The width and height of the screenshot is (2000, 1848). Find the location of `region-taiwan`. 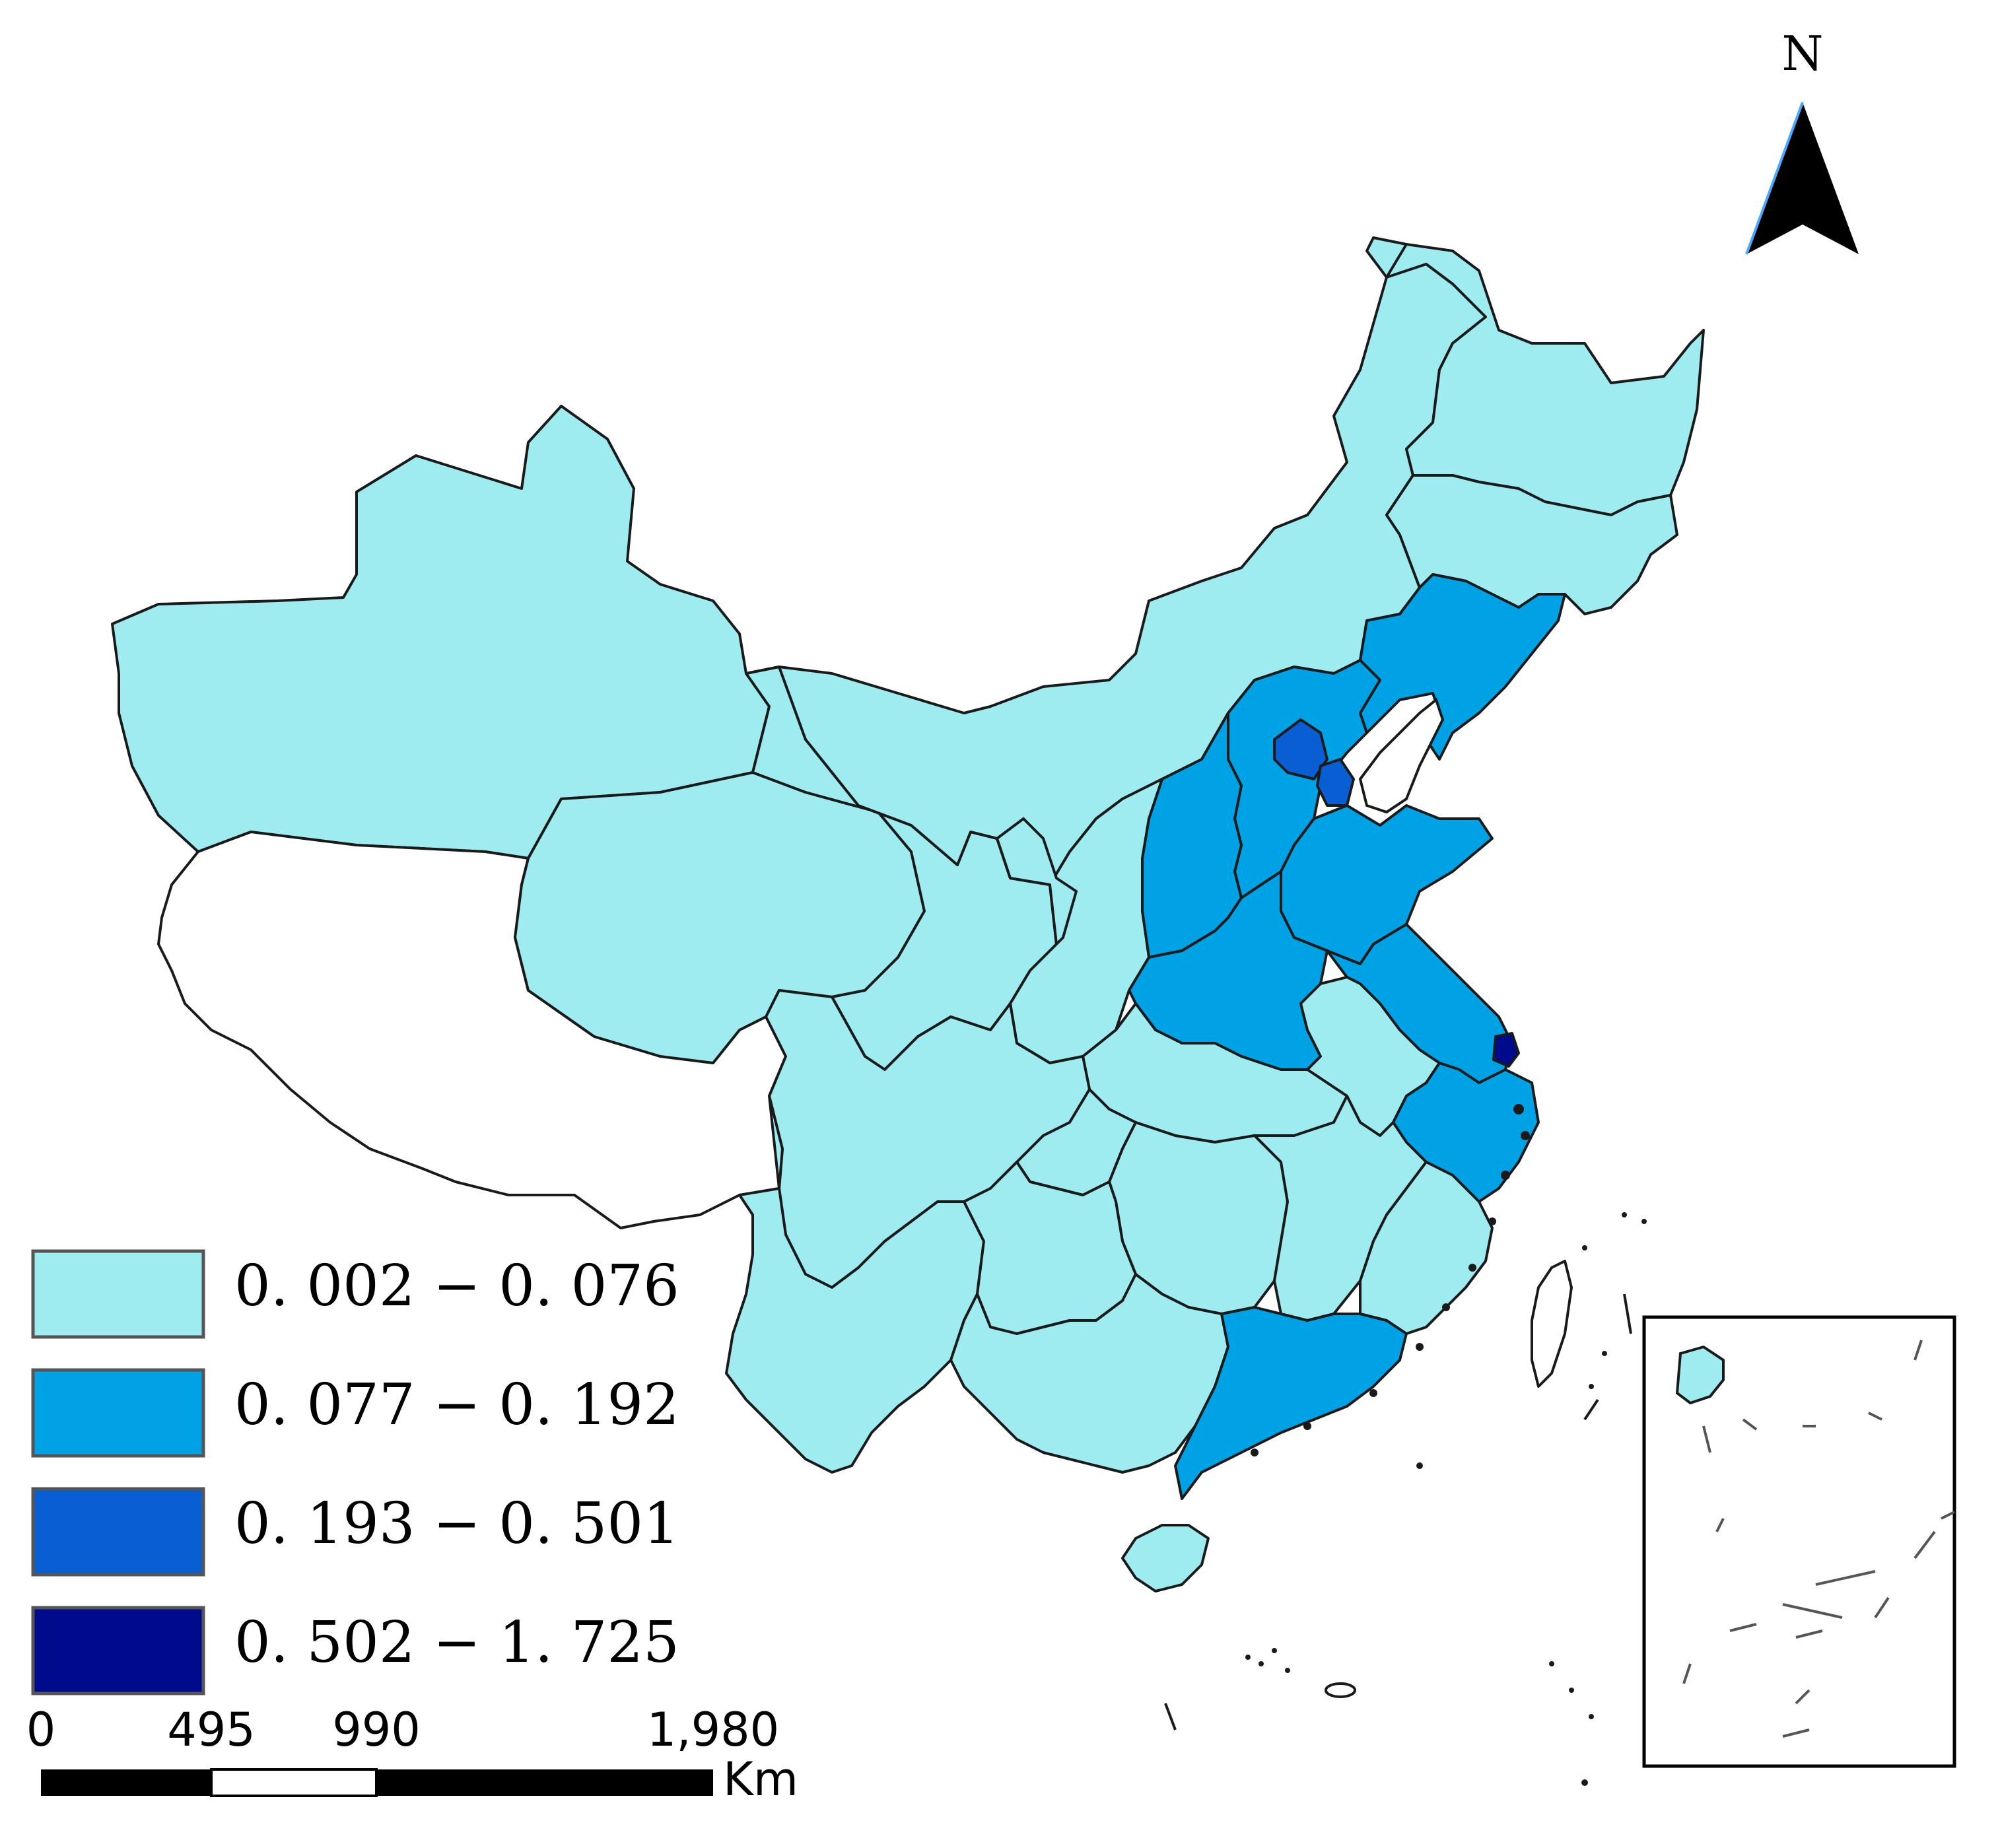

region-taiwan is located at coordinates (1552, 1324).